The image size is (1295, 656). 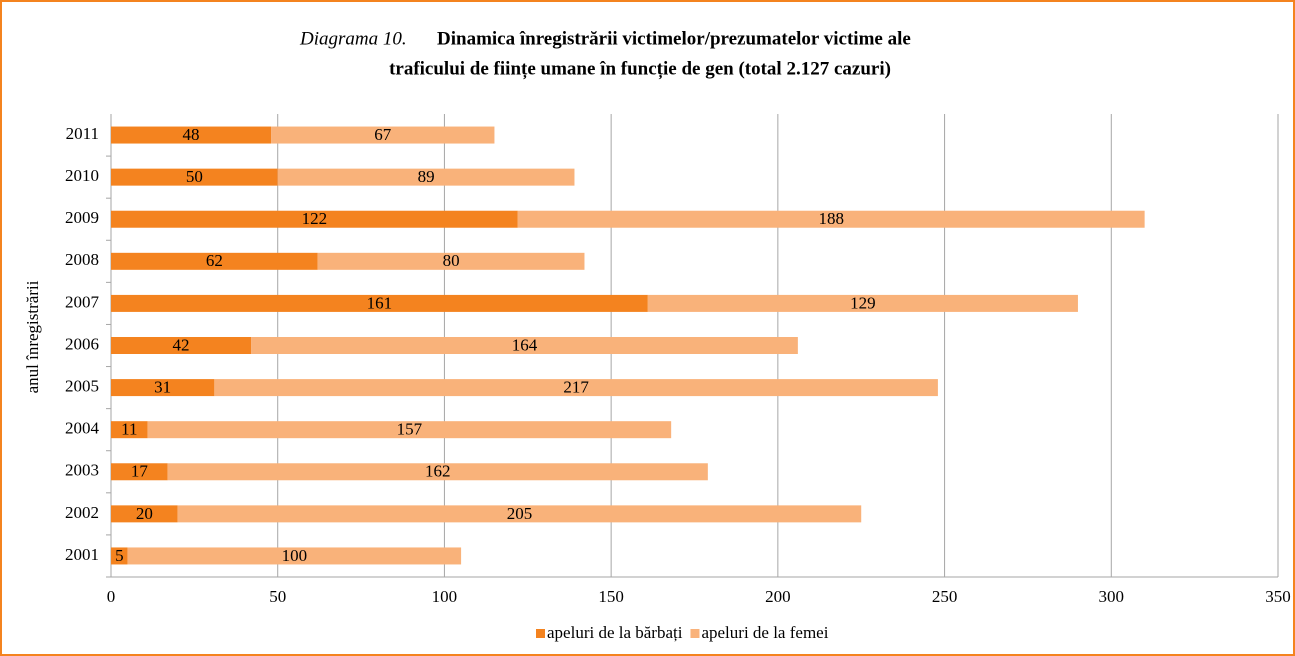 I want to click on data-label: 217, so click(x=576, y=386).